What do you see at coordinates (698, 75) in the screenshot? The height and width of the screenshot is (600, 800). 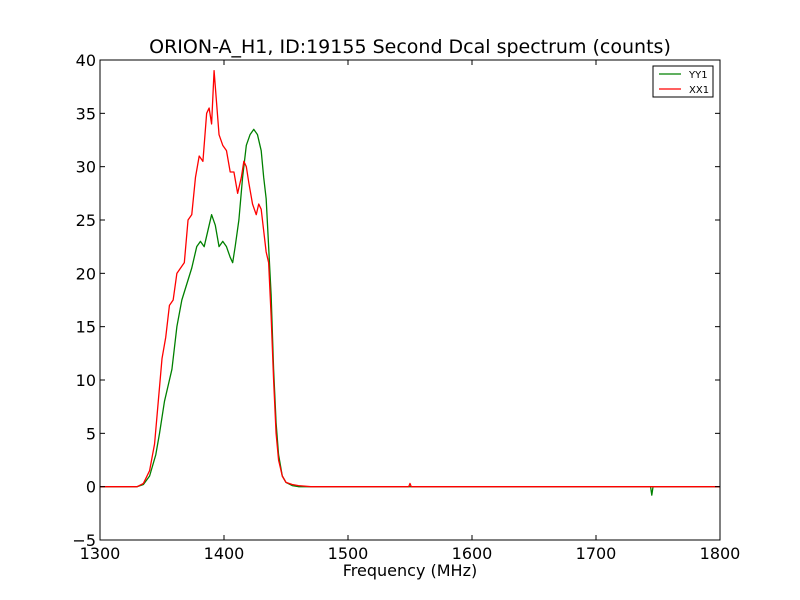 I see `legend-label-yy1: YY1` at bounding box center [698, 75].